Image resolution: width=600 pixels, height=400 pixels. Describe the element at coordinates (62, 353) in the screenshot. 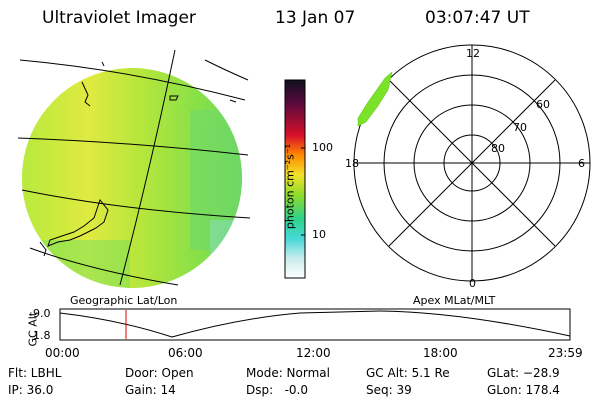

I see `altitude-xtick-0000: 00:00` at that location.